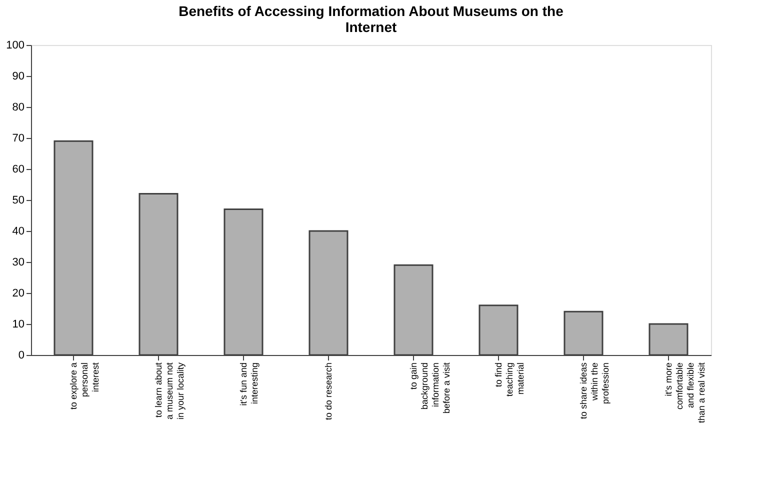  What do you see at coordinates (18, 108) in the screenshot?
I see `y-tick-label: 80` at bounding box center [18, 108].